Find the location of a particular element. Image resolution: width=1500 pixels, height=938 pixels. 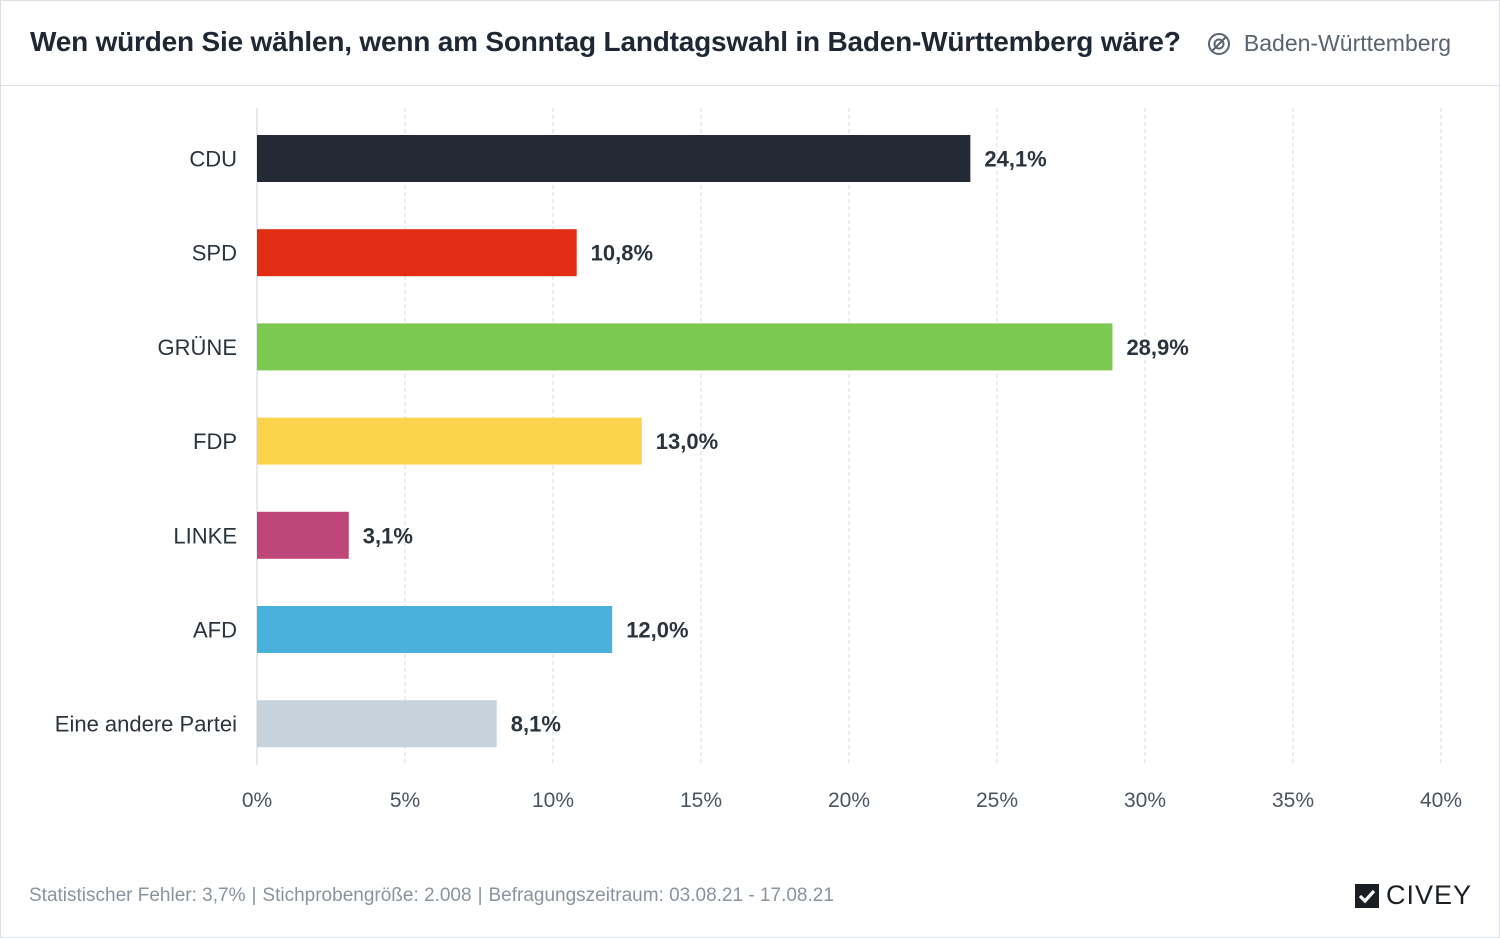

bar-afd is located at coordinates (435, 629).